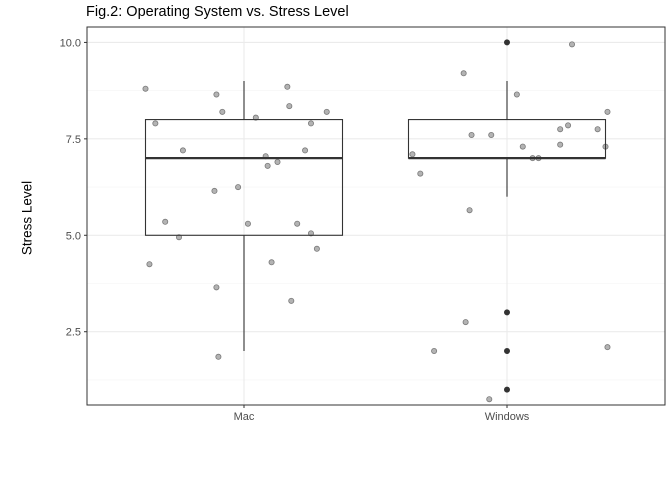  Describe the element at coordinates (244, 417) in the screenshot. I see `x-tick-label: Mac` at that location.